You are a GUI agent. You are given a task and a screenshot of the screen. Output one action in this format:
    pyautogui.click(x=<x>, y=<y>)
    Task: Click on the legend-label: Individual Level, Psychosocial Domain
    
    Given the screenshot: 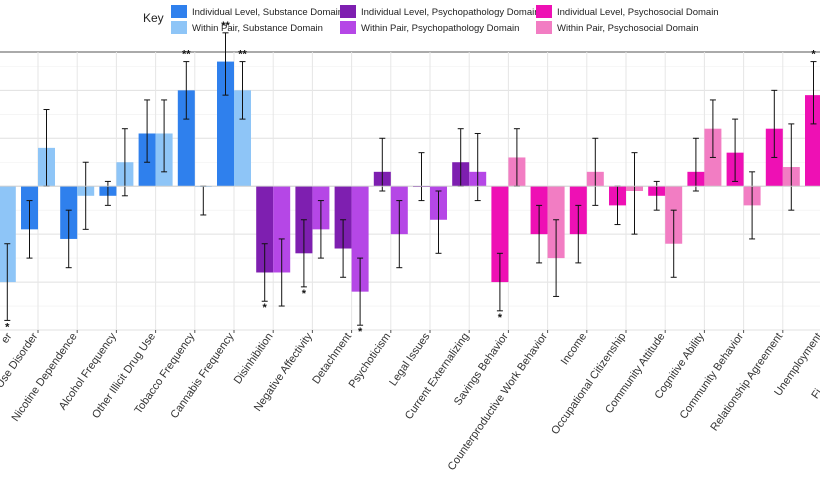 What is the action you would take?
    pyautogui.click(x=638, y=12)
    